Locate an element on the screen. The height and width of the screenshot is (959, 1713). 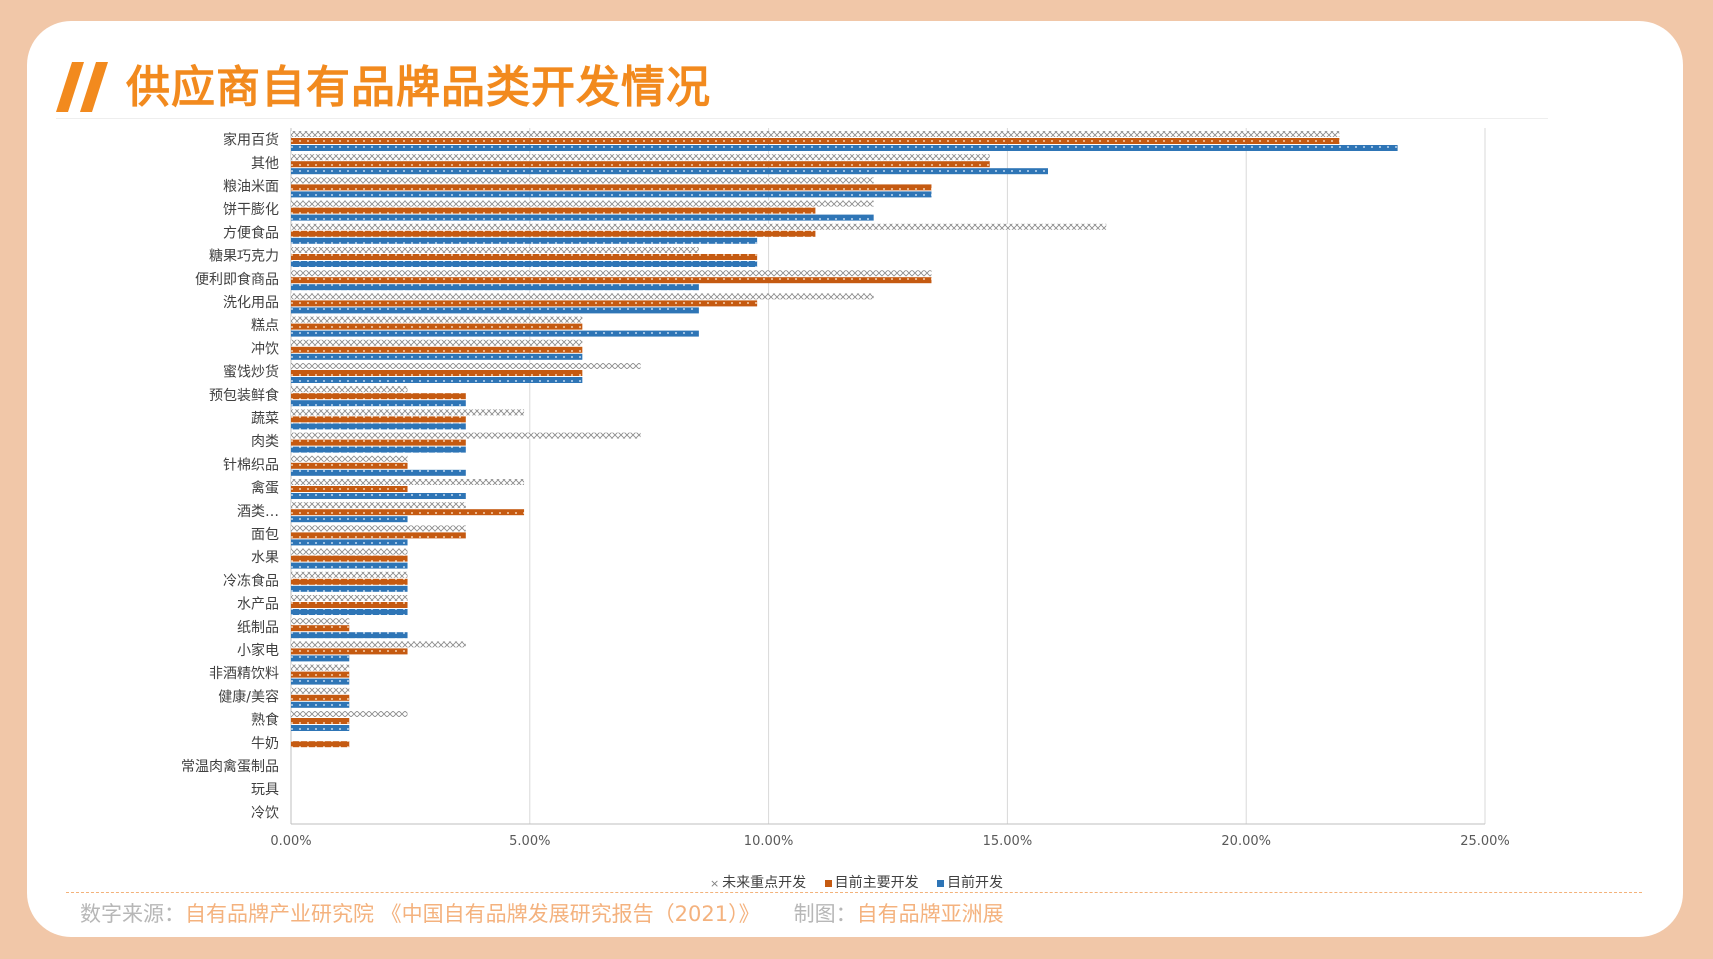
legend-item-current: 目前开发 is located at coordinates (970, 882).